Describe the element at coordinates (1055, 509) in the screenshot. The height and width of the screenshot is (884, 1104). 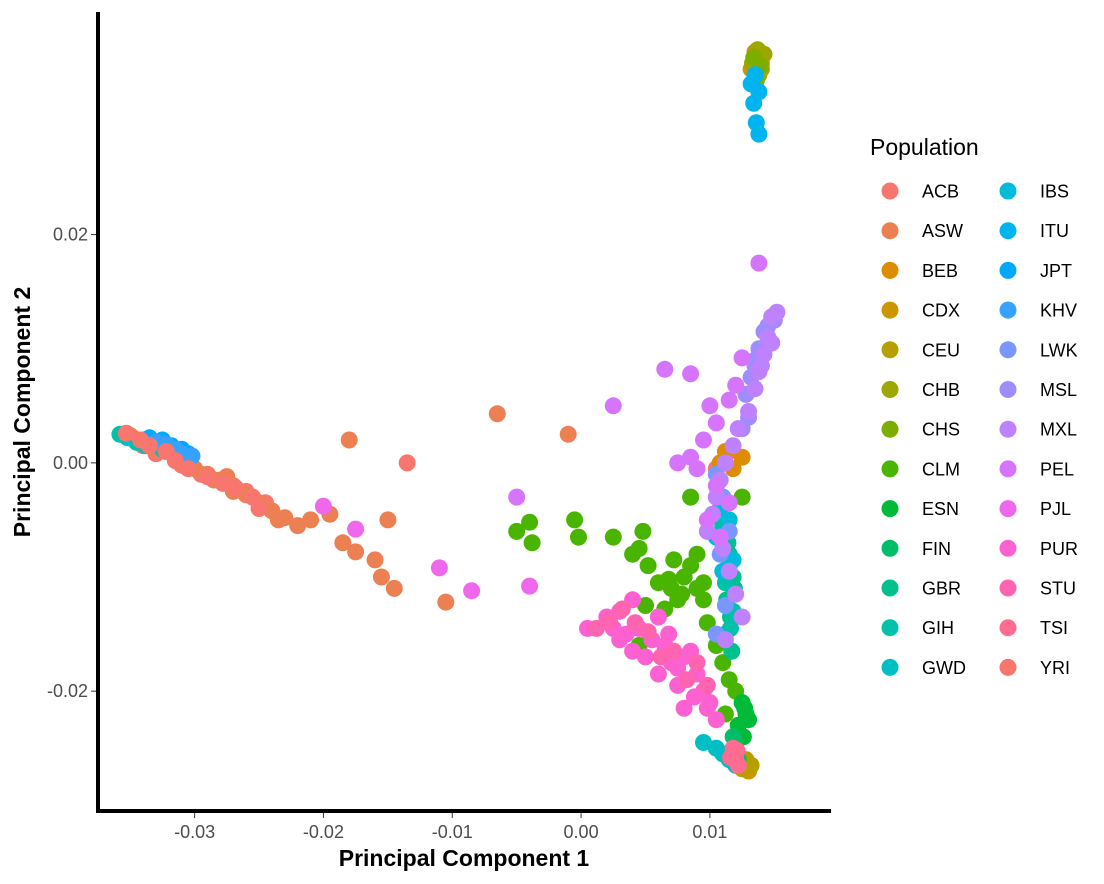
I see `legend-label: PJL` at that location.